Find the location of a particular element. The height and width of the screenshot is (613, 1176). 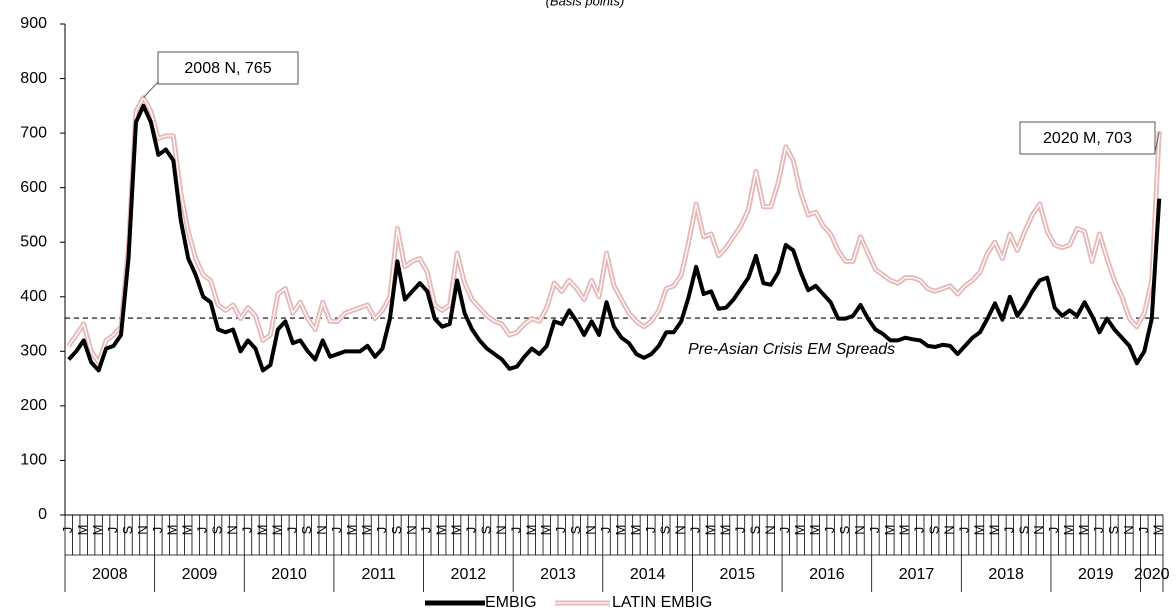

year-label: 2016 is located at coordinates (827, 574).